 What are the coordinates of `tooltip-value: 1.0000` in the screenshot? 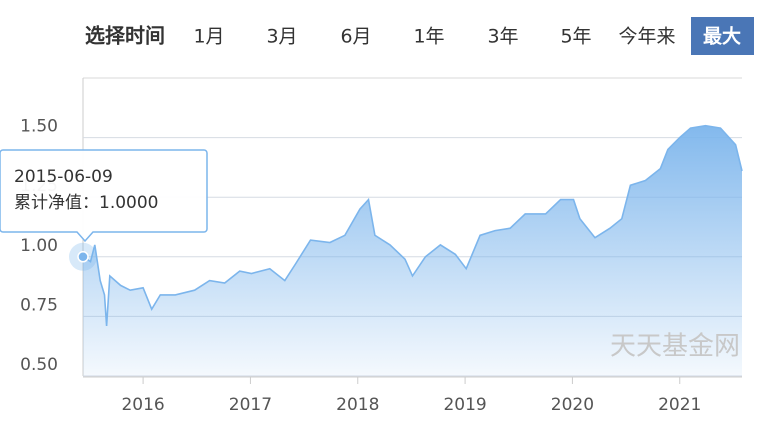 It's located at (128, 203).